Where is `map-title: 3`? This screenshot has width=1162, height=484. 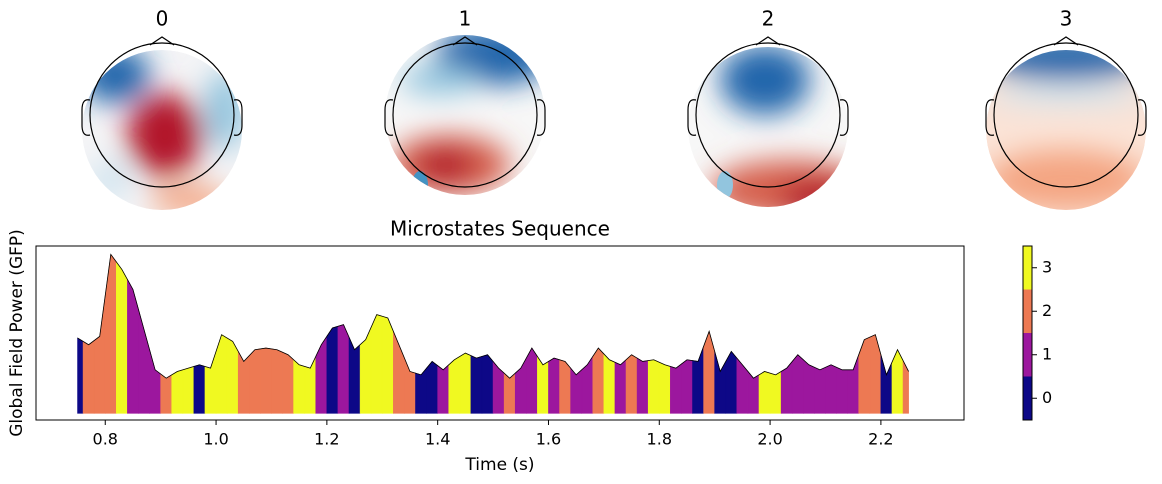 map-title: 3 is located at coordinates (1066, 19).